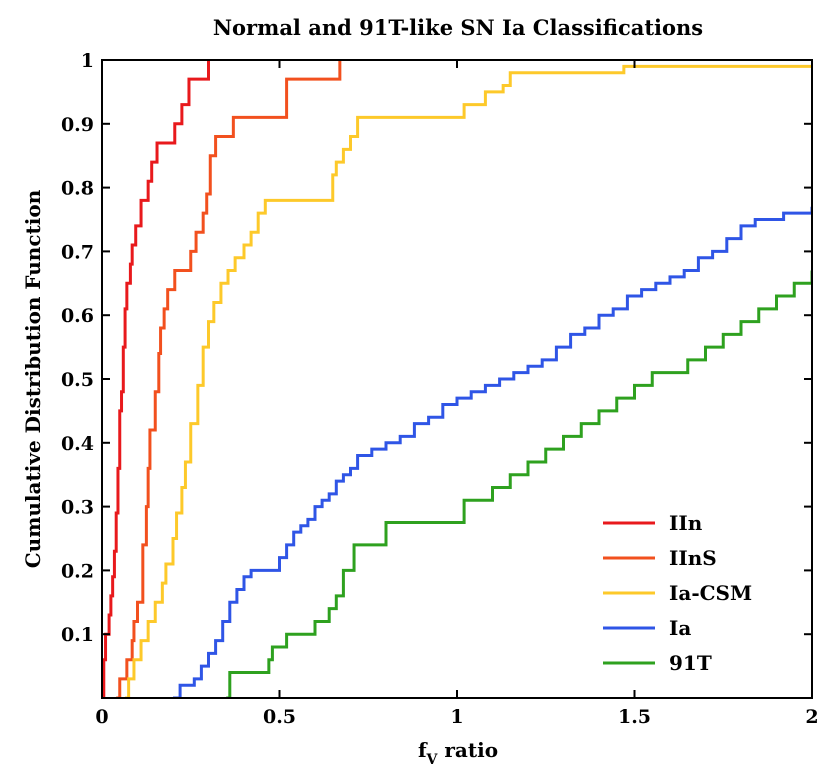  What do you see at coordinates (456, 717) in the screenshot?
I see `x-tick-label: 1` at bounding box center [456, 717].